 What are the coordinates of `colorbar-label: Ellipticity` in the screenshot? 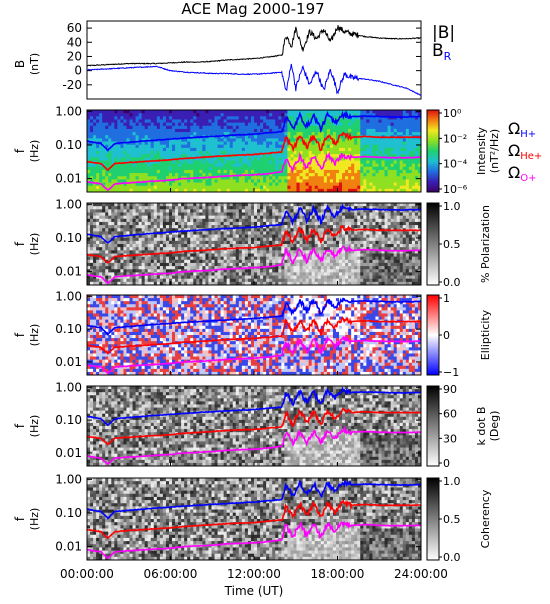 It's located at (485, 334).